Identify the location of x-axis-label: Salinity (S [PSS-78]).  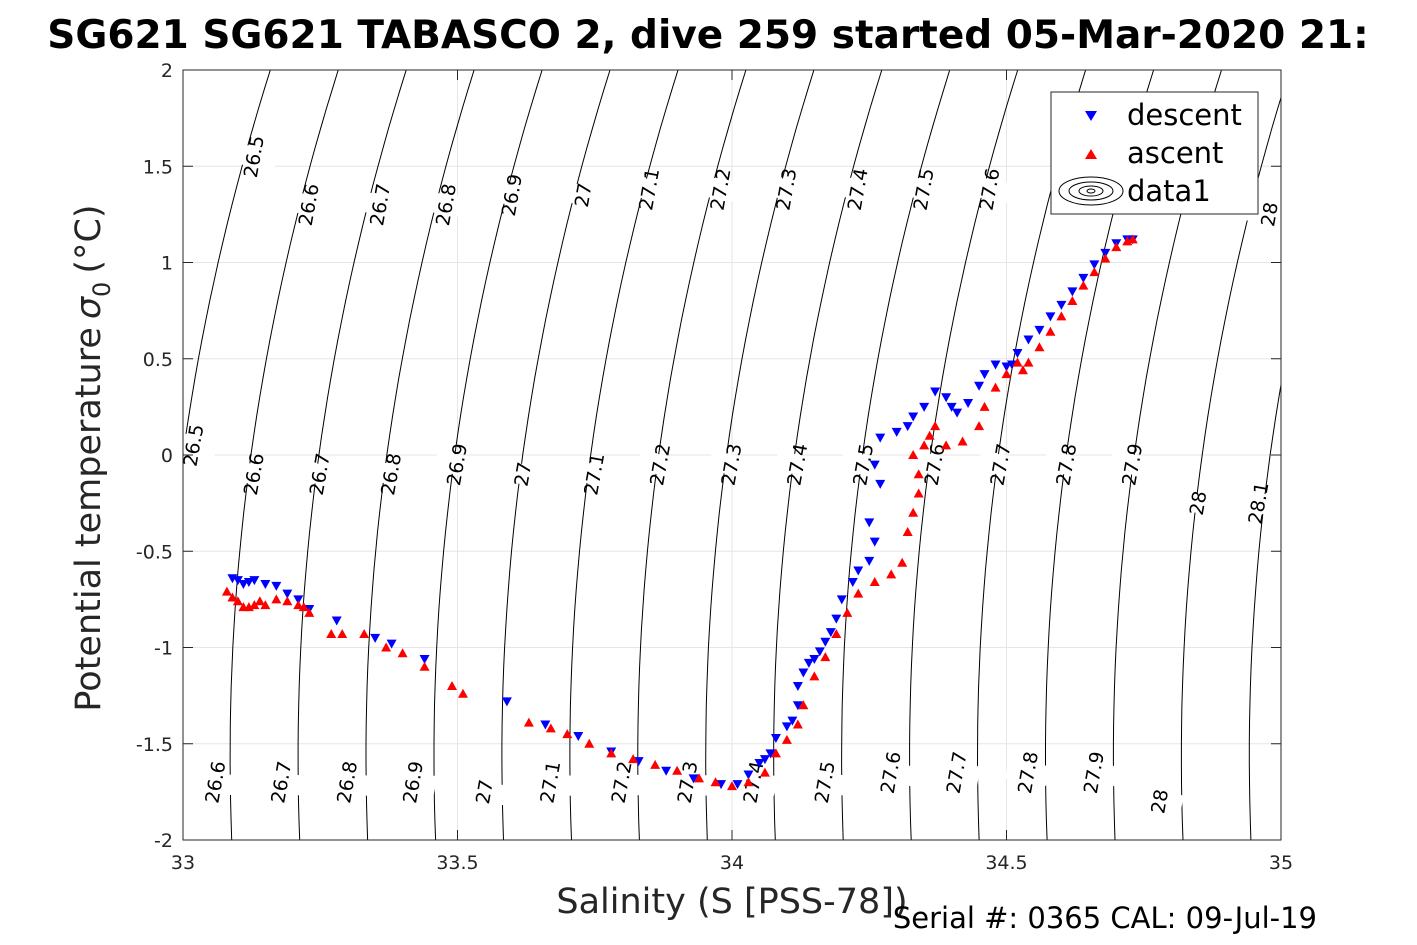
(731, 902).